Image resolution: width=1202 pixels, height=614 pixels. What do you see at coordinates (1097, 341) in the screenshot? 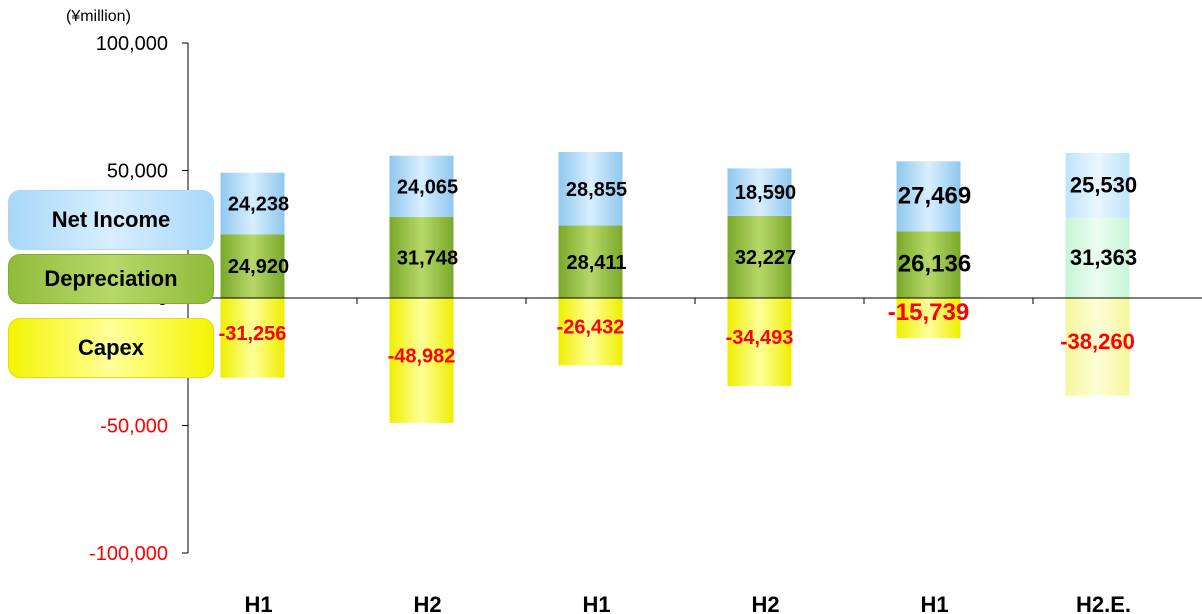
I see `label-capex: -38,260` at bounding box center [1097, 341].